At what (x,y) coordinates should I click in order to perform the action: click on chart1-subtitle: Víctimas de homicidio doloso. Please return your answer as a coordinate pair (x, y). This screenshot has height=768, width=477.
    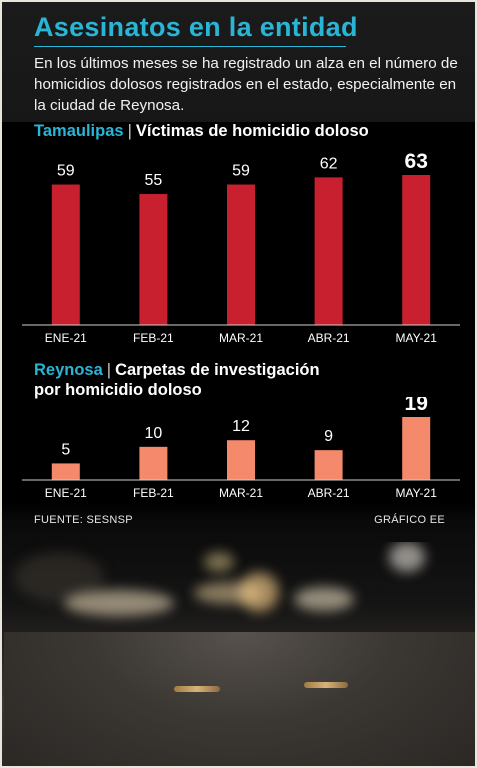
    Looking at the image, I should click on (252, 131).